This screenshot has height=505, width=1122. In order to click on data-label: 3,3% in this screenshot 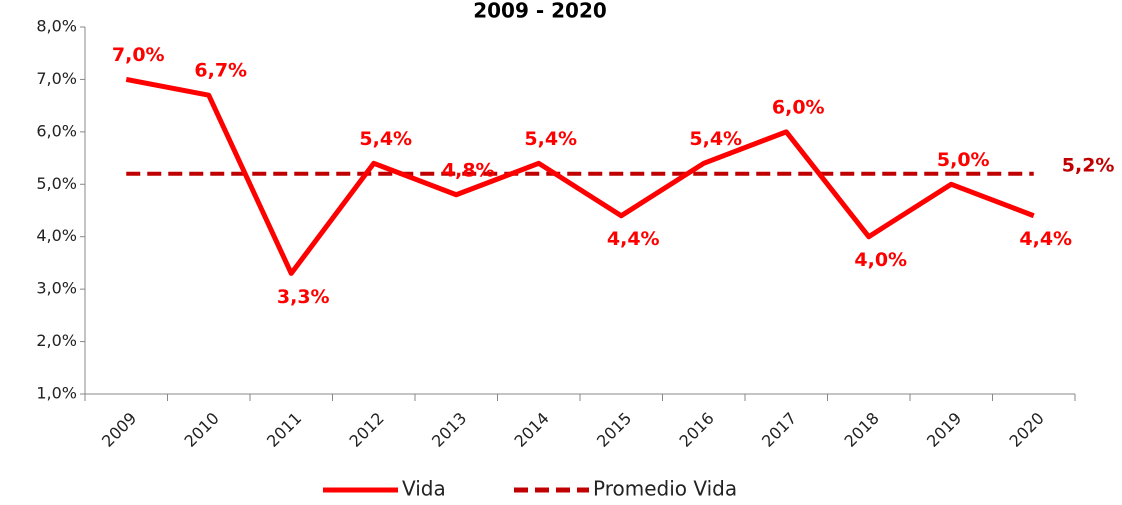, I will do `click(303, 297)`.